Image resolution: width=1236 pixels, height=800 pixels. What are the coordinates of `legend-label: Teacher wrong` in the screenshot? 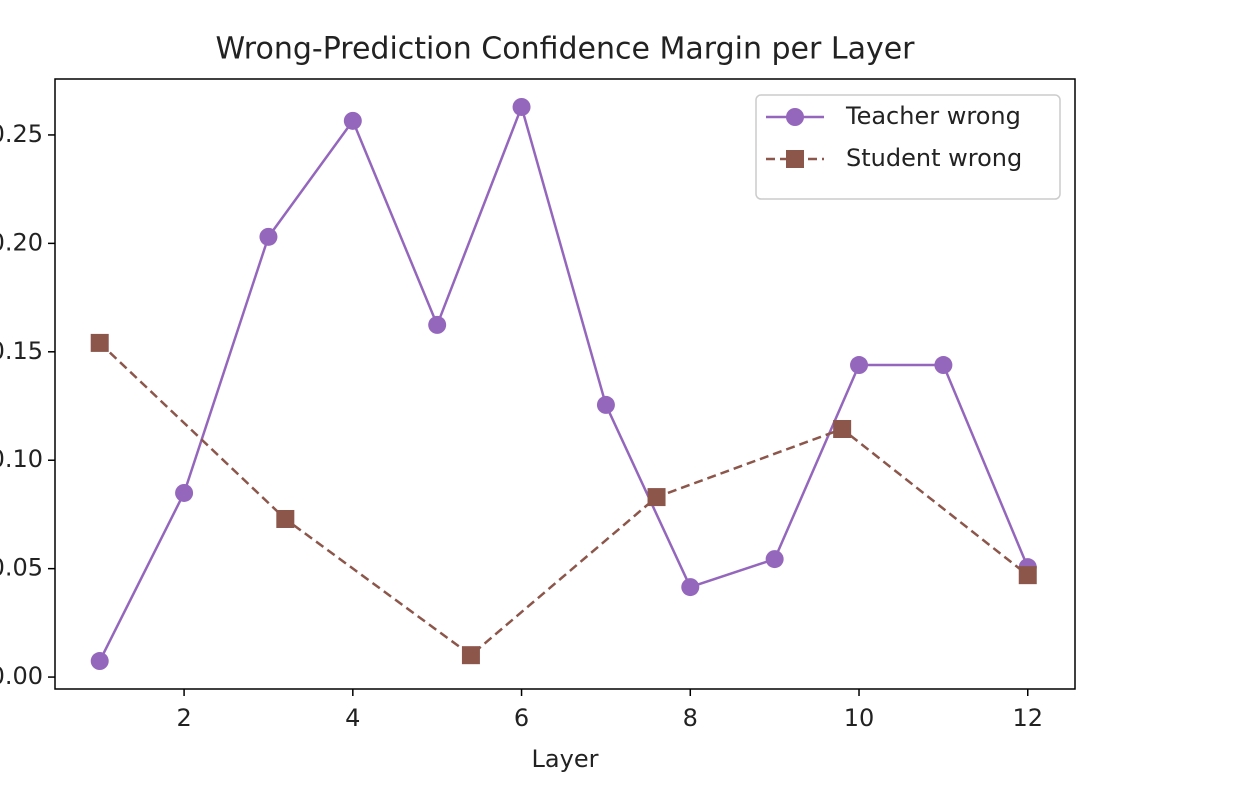 It's located at (933, 116).